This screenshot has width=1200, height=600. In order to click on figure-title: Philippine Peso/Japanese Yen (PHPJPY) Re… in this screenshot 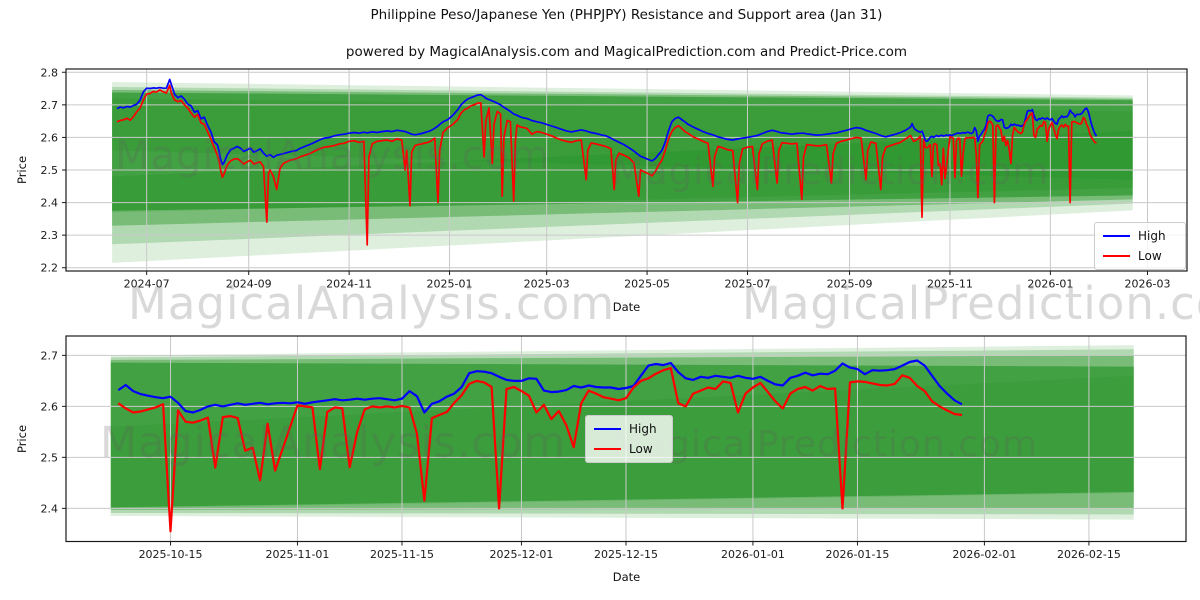, I will do `click(626, 15)`.